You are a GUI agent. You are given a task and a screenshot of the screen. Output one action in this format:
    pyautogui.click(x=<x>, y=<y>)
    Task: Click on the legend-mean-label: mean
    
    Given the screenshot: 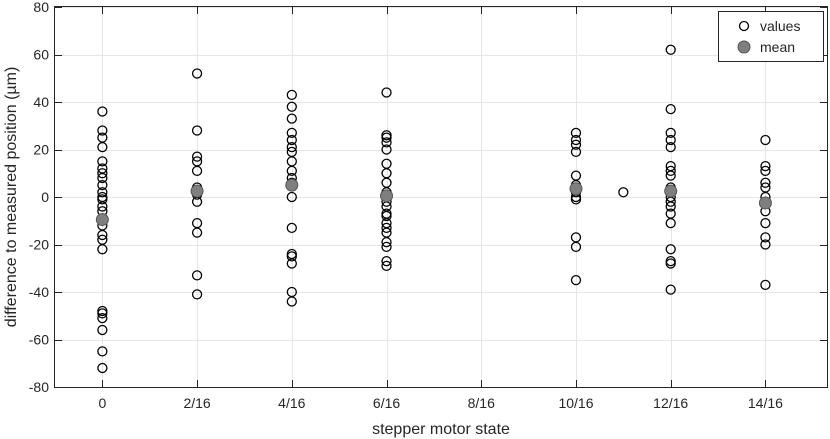 What is the action you would take?
    pyautogui.click(x=777, y=47)
    